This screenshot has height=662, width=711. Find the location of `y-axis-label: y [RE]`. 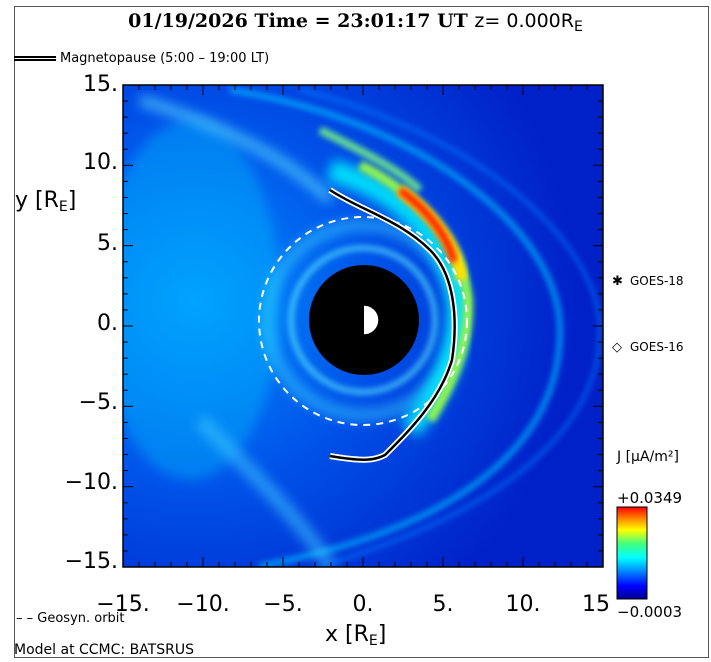

y-axis-label: y [RE] is located at coordinates (46, 201).